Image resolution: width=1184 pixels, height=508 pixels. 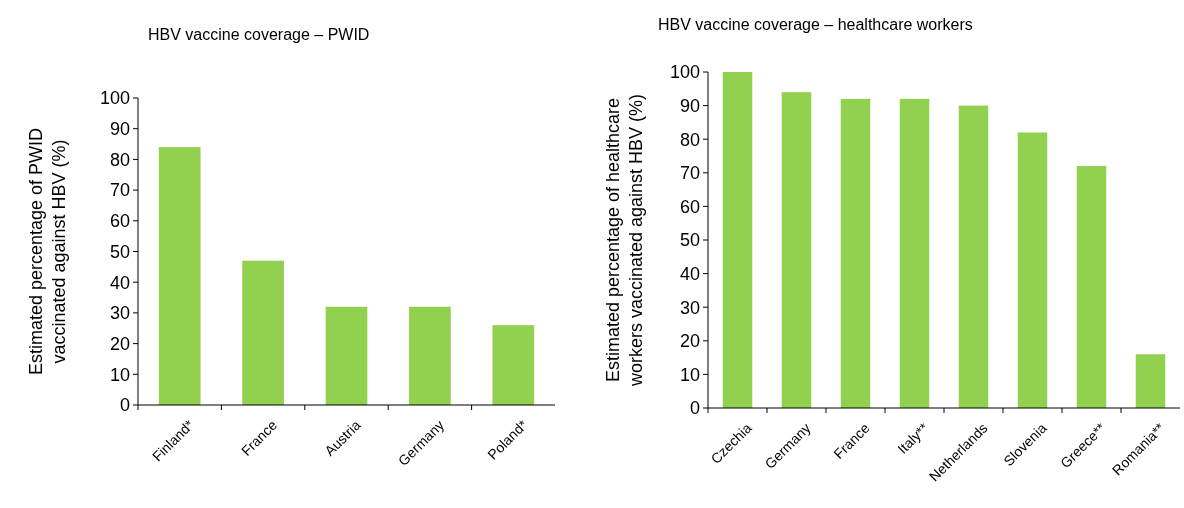 What do you see at coordinates (624, 240) in the screenshot?
I see `y-axis-title: Estimated percentage of healthcare workers vaccinated against HBV (%)` at bounding box center [624, 240].